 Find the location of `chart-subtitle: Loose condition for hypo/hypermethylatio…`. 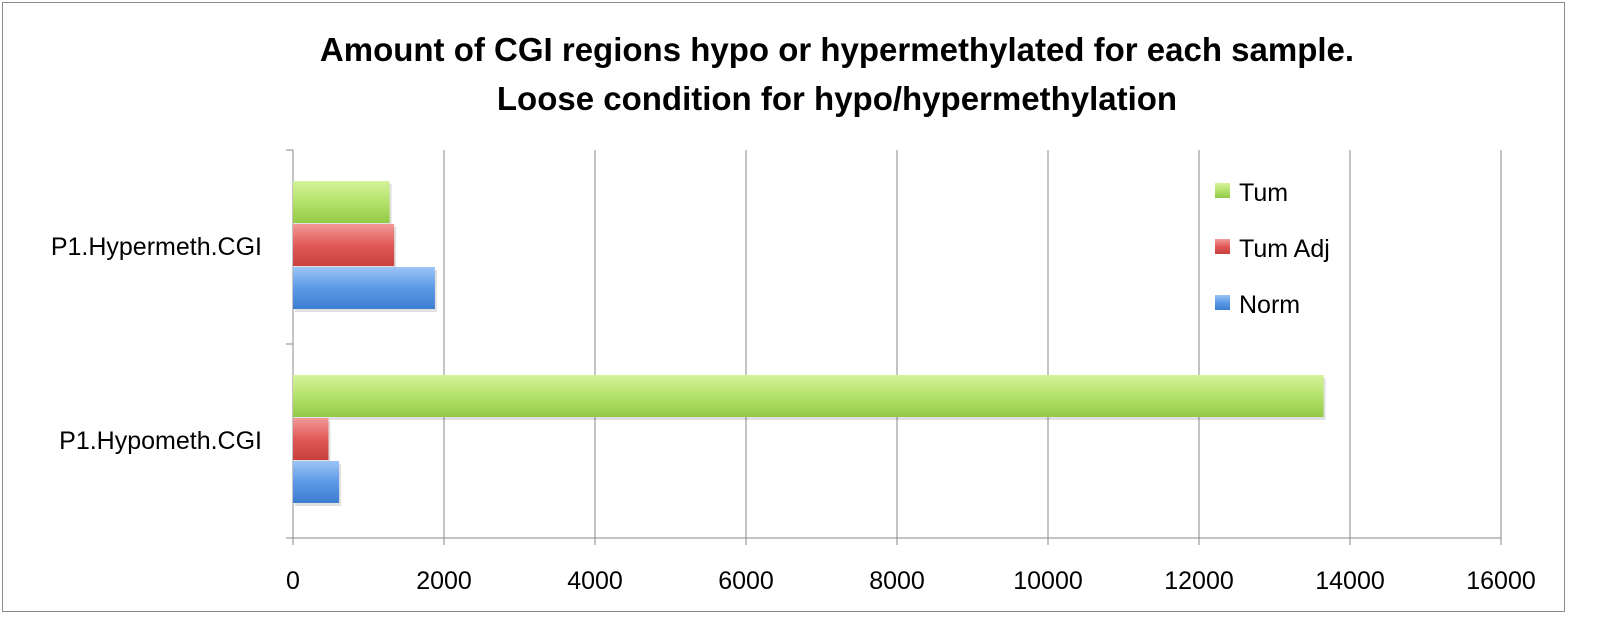

chart-subtitle: Loose condition for hypo/hypermethylatio… is located at coordinates (837, 98).